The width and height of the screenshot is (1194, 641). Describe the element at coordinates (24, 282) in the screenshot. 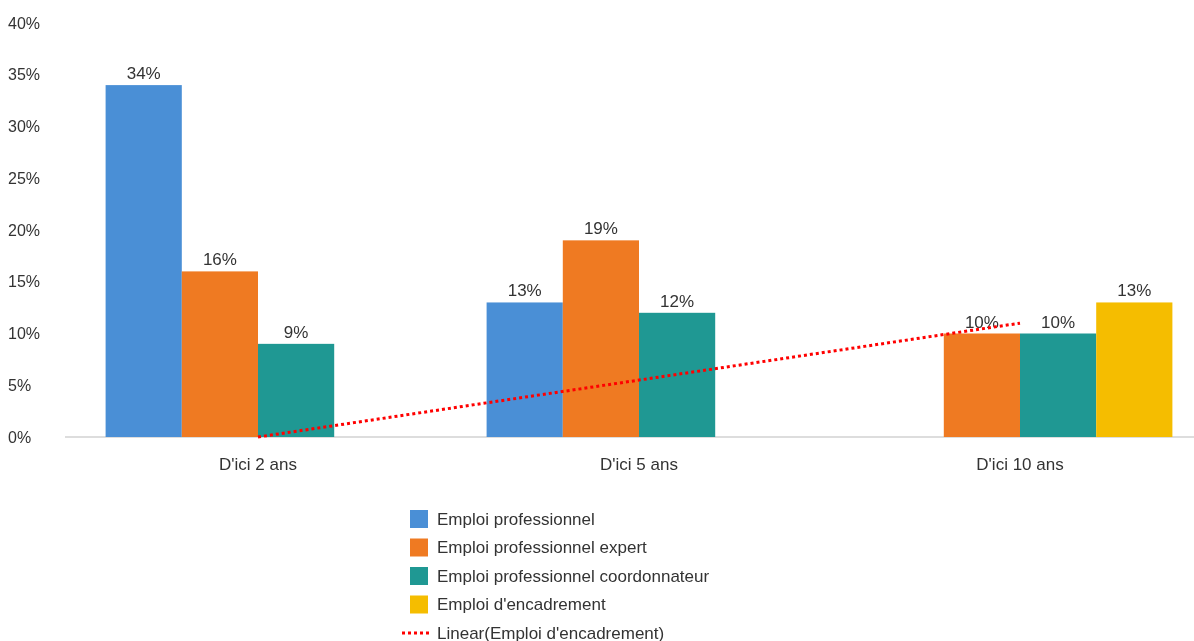

I see `y-tick-label: 15%` at that location.